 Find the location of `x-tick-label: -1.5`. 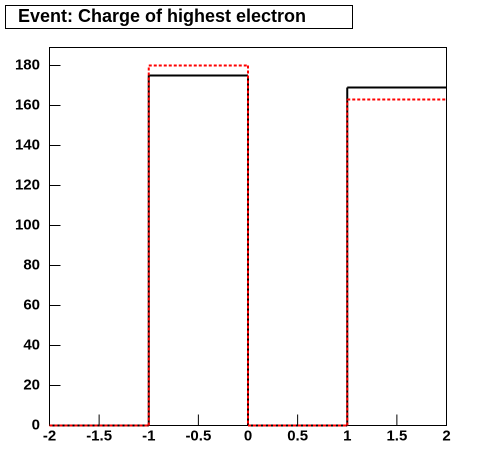

x-tick-label: -1.5 is located at coordinates (99, 435).